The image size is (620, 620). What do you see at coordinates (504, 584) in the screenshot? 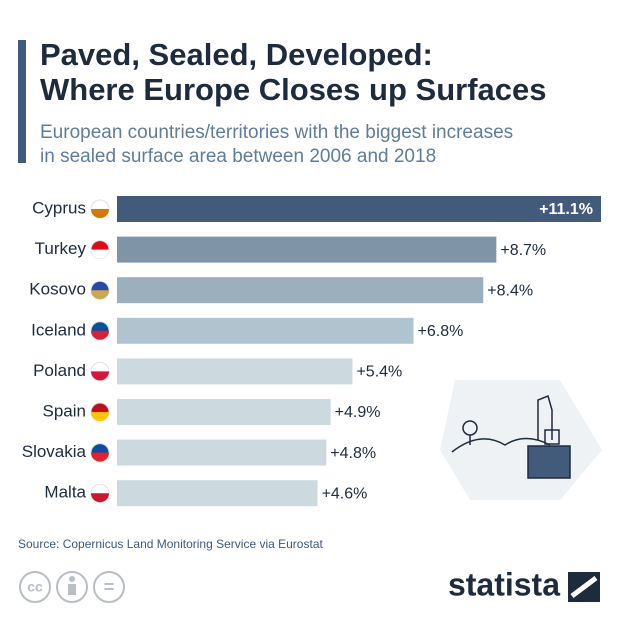
I see `brand-logo: statista` at bounding box center [504, 584].